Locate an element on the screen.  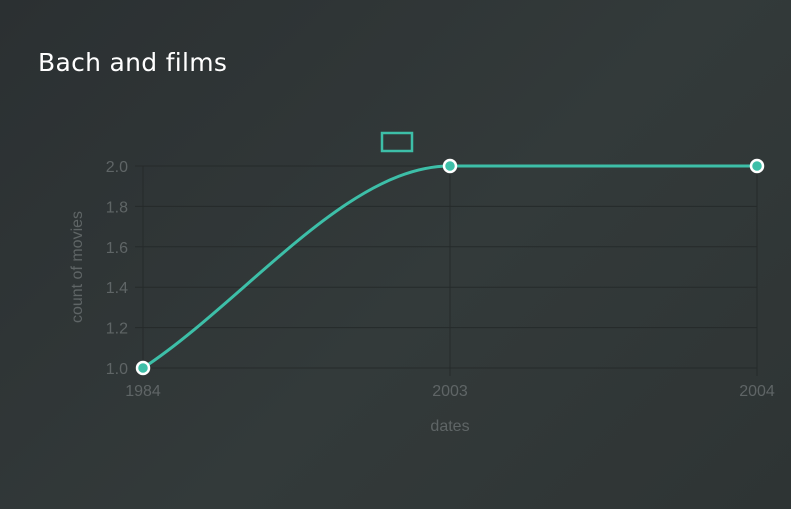
y-tick-label: 1.8 is located at coordinates (117, 207).